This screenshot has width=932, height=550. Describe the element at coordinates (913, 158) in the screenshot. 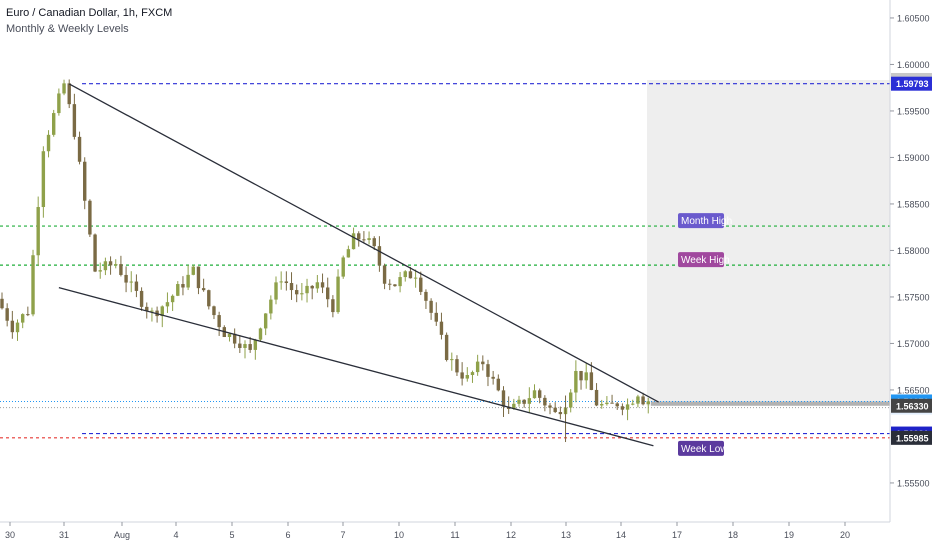

I see `price-tick-label: 1.59000` at that location.